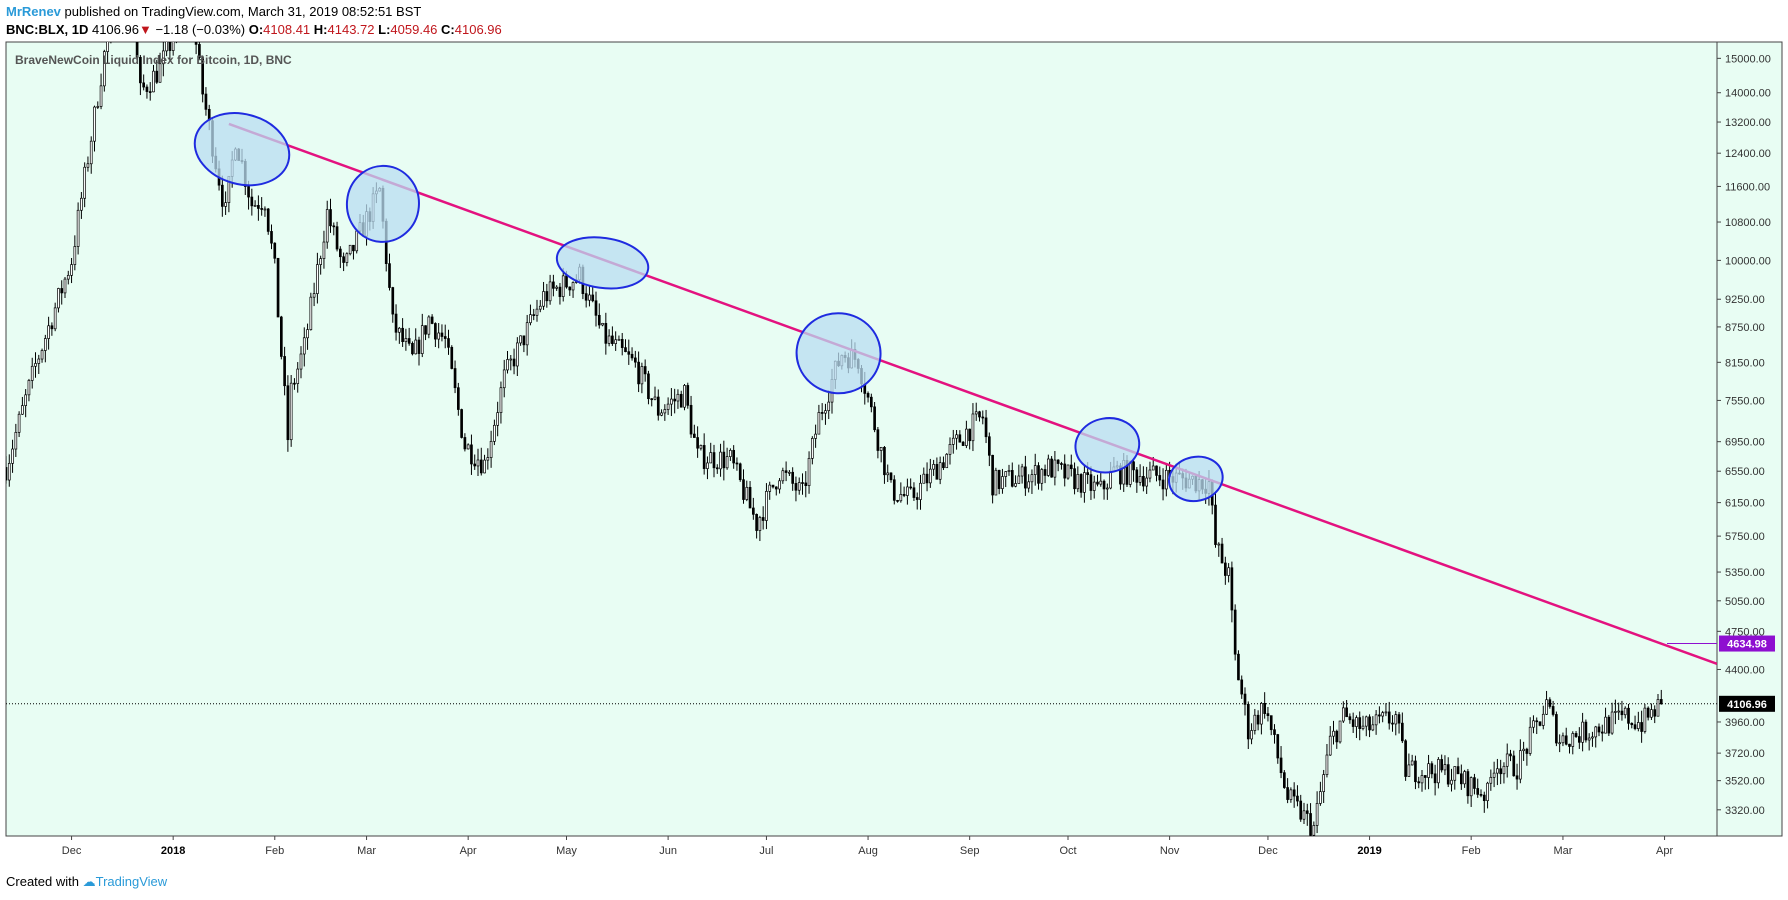 Image resolution: width=1788 pixels, height=900 pixels. What do you see at coordinates (1745, 472) in the screenshot?
I see `y-tick-label: 6550.00` at bounding box center [1745, 472].